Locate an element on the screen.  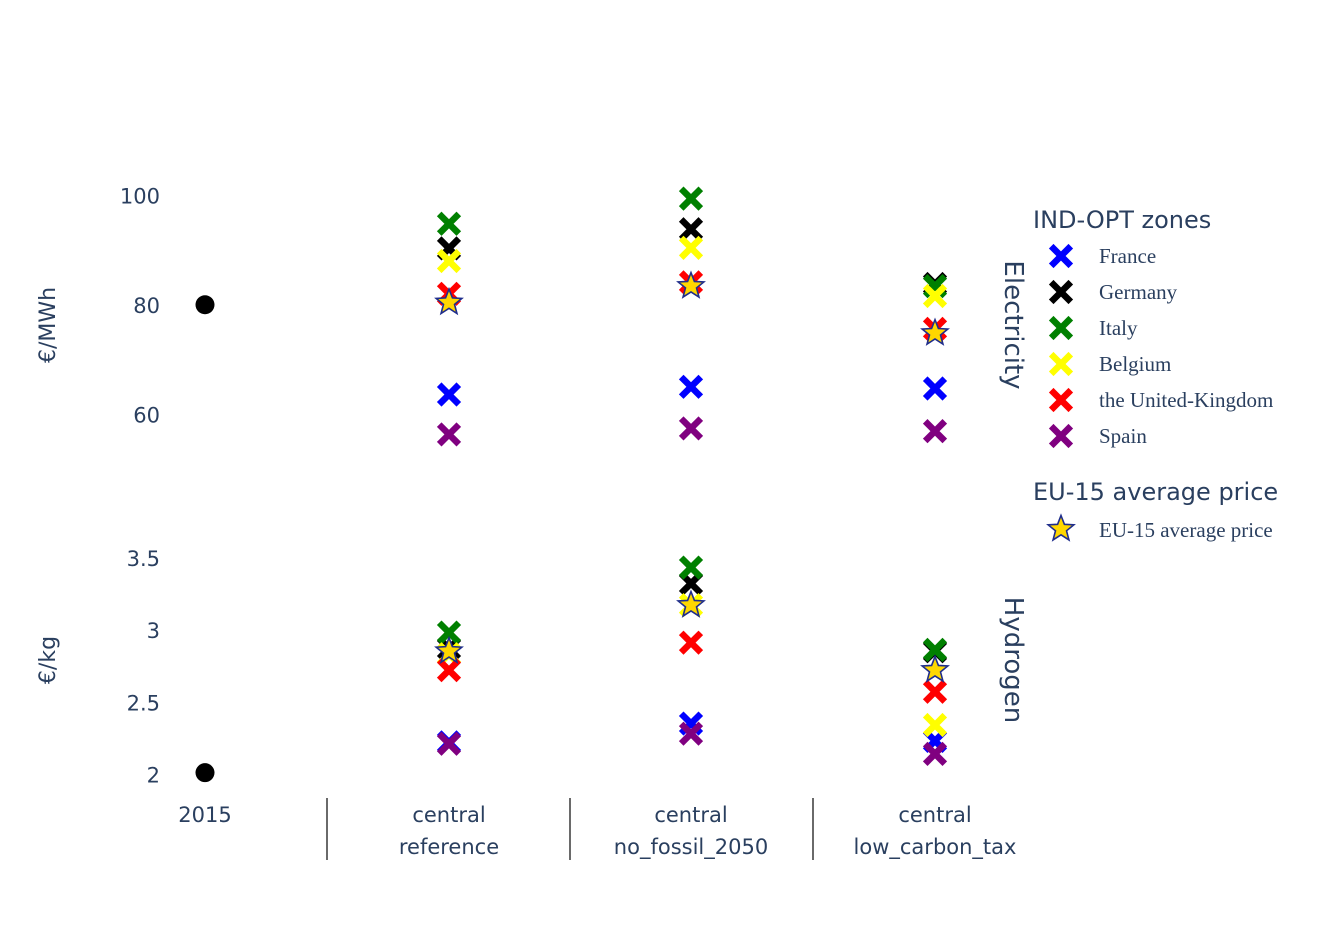
historical-point-hydrogen is located at coordinates (205, 773).